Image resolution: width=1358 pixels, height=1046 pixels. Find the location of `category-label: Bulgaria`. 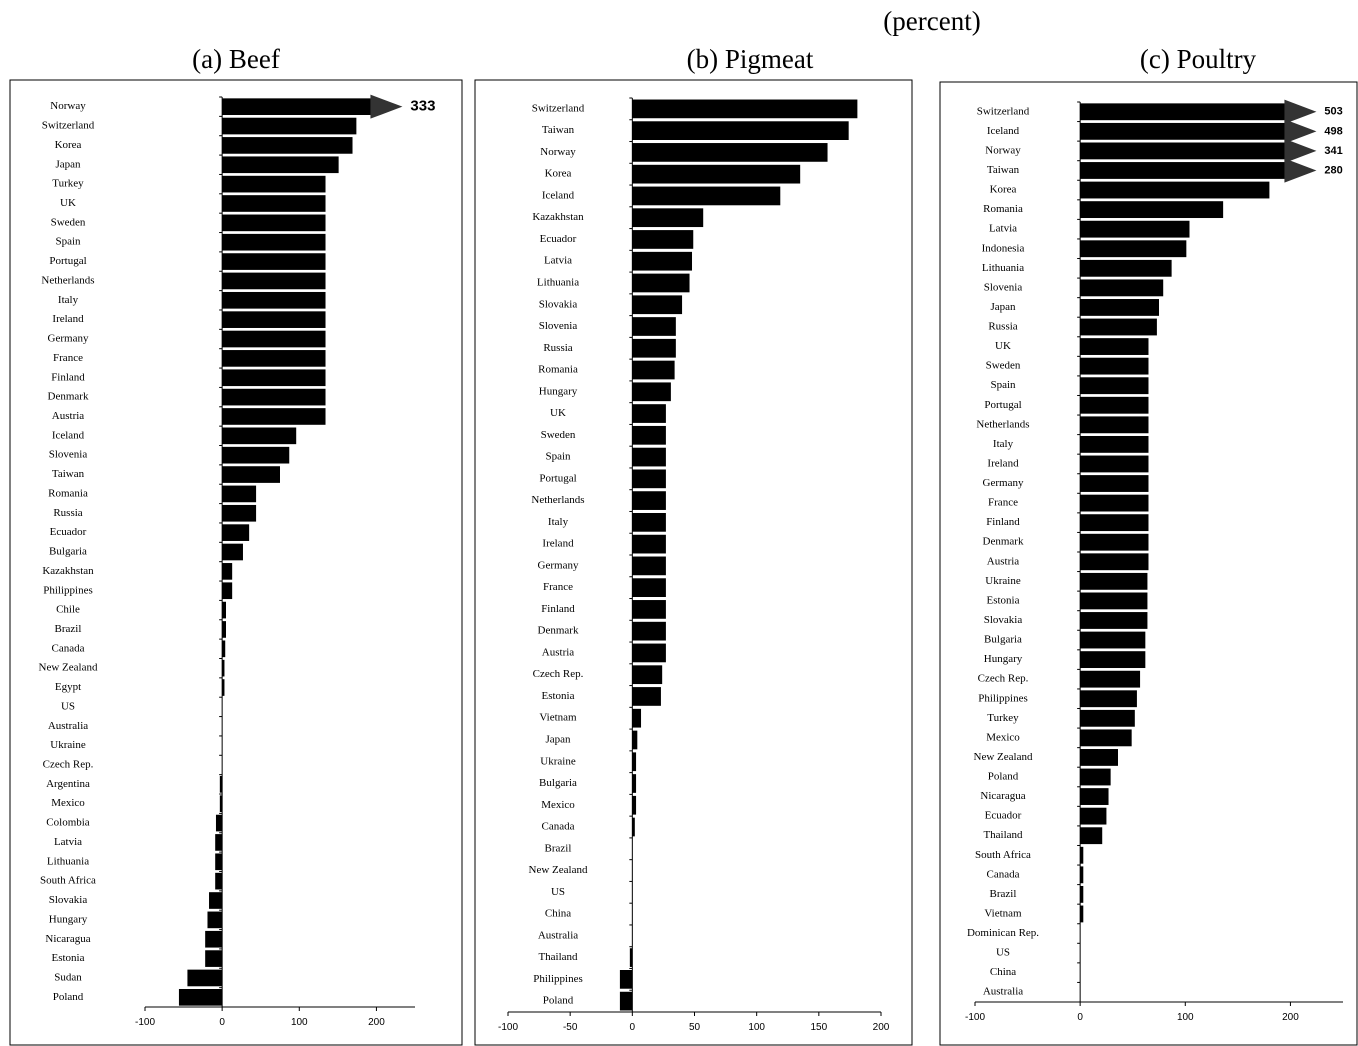

category-label: Bulgaria is located at coordinates (68, 552).